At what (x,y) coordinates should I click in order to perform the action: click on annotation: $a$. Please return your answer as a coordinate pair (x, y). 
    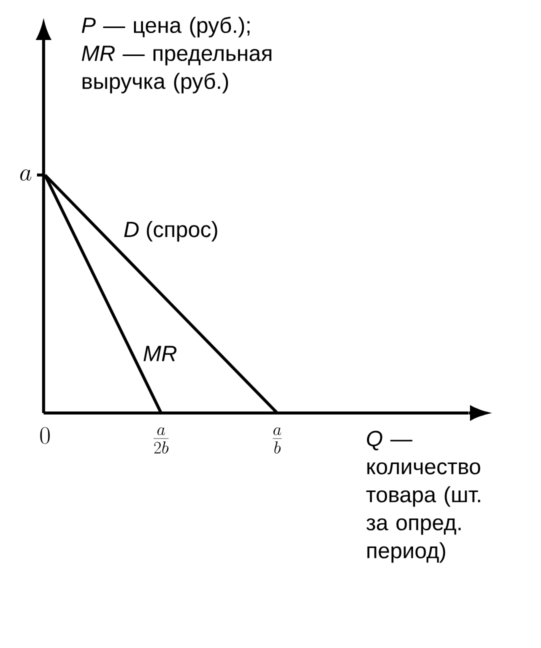
    Looking at the image, I should click on (26, 175).